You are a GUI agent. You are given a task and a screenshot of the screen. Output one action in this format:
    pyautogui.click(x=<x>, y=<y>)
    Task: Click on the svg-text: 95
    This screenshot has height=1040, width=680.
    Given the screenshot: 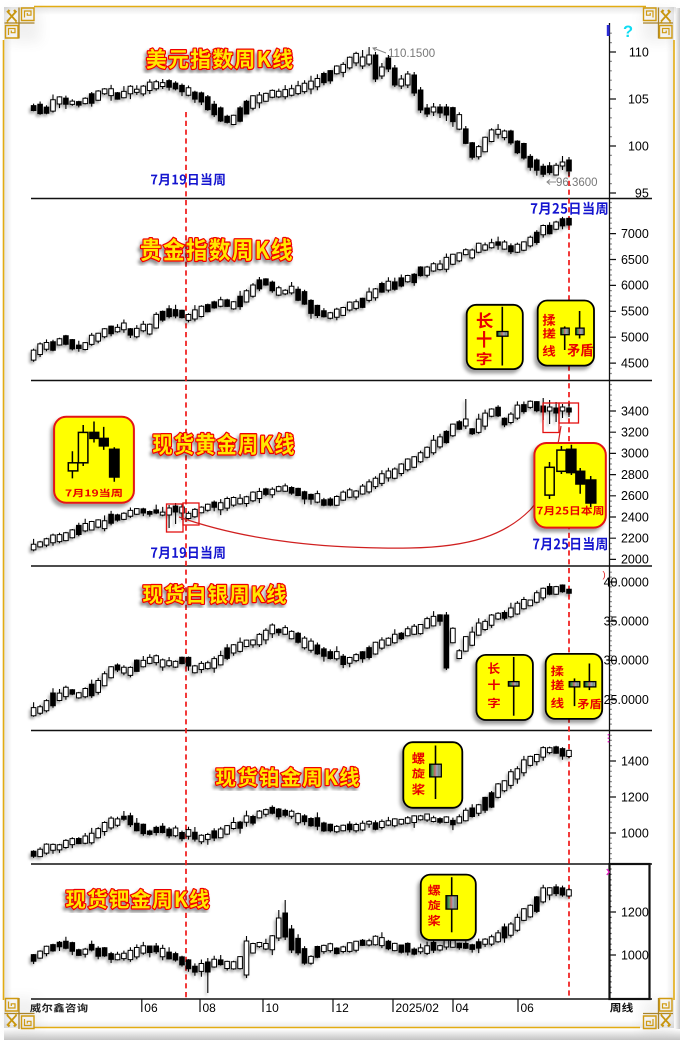 What is the action you would take?
    pyautogui.click(x=642, y=193)
    